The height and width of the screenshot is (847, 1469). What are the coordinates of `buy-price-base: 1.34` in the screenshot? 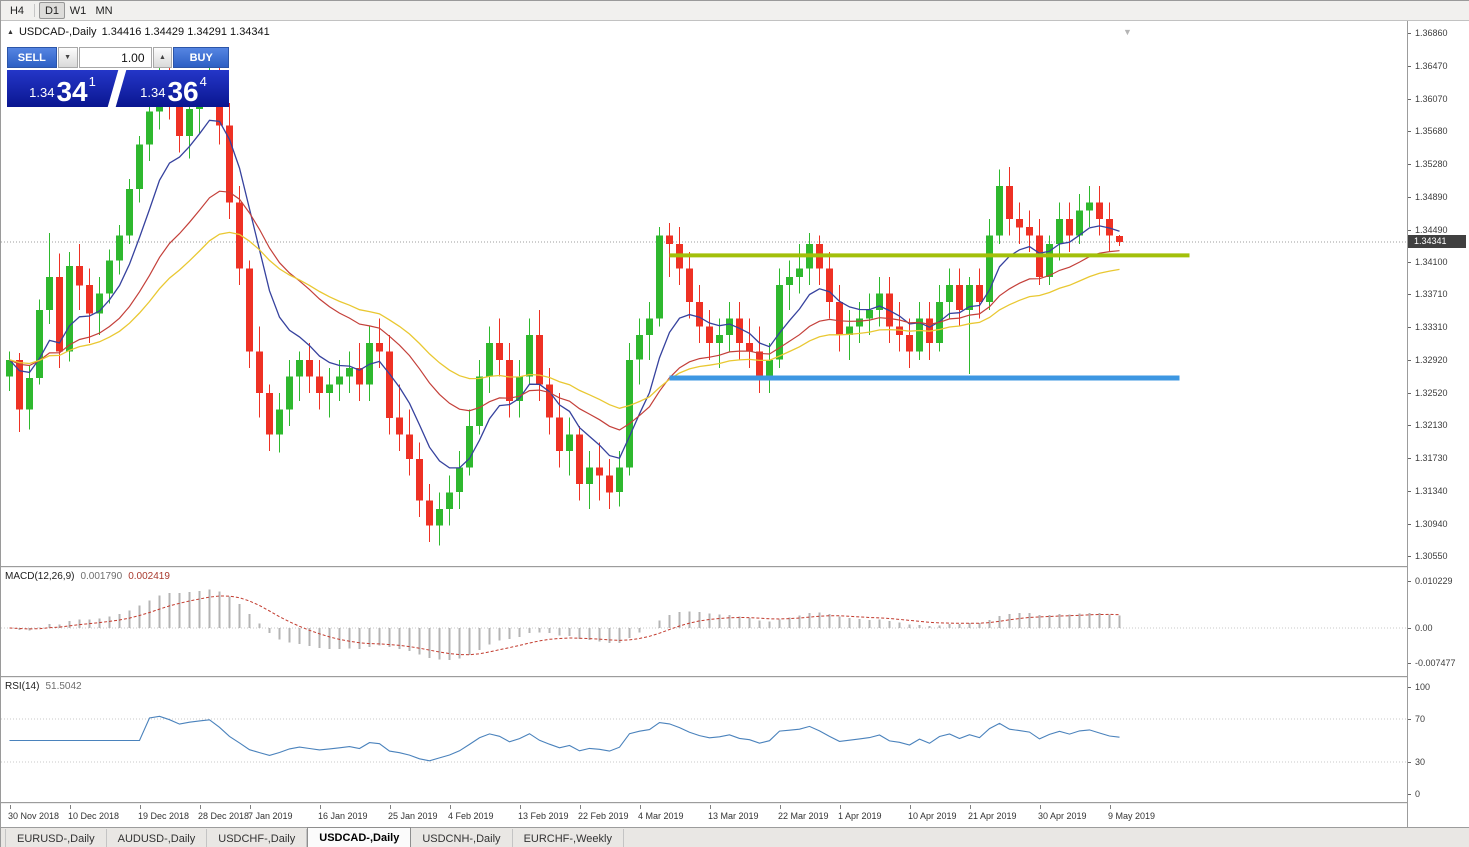 It's located at (153, 92).